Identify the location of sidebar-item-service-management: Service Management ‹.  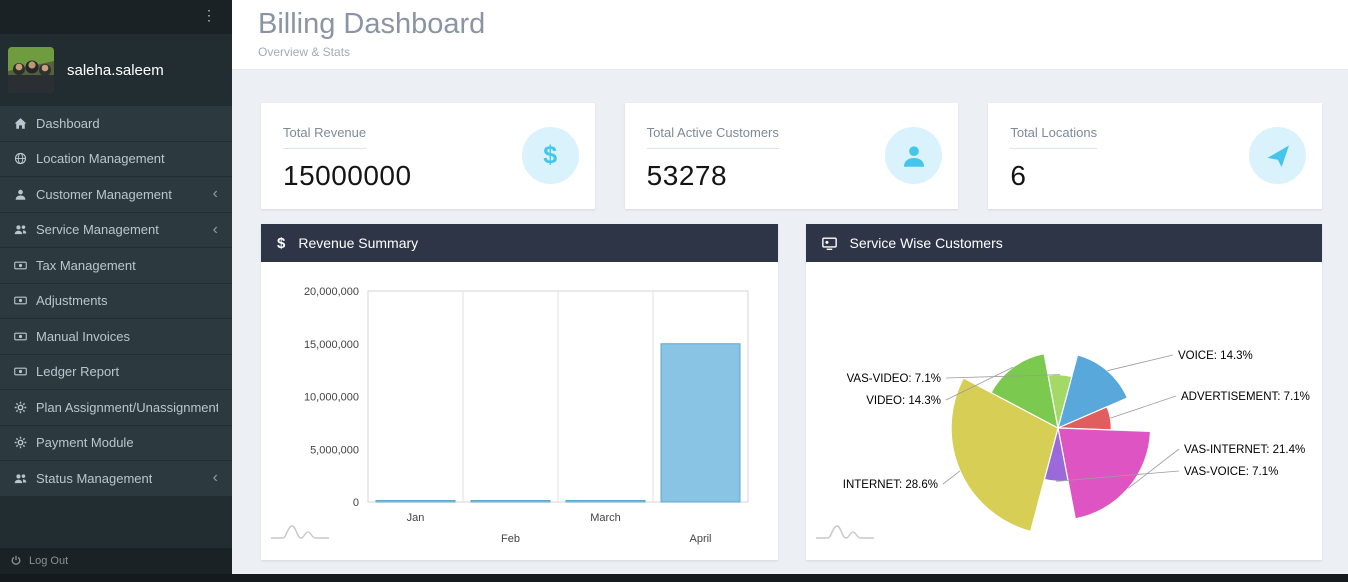
(116, 230).